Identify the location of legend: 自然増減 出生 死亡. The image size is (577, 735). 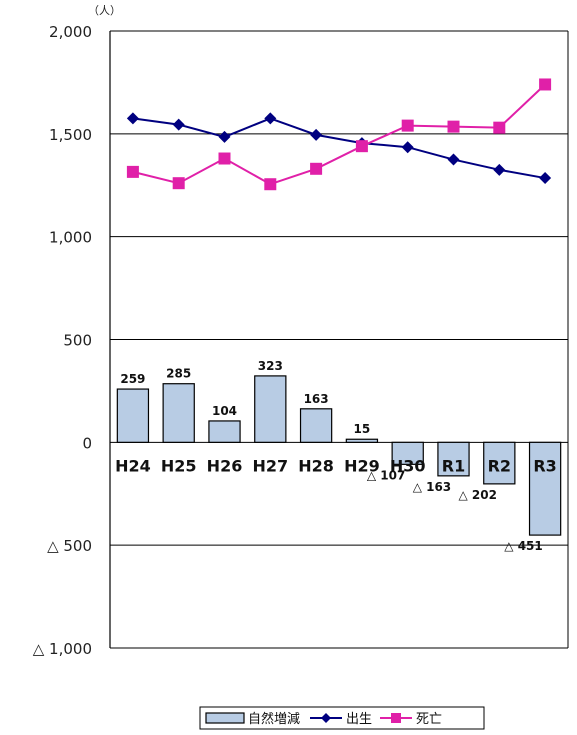
(342, 718).